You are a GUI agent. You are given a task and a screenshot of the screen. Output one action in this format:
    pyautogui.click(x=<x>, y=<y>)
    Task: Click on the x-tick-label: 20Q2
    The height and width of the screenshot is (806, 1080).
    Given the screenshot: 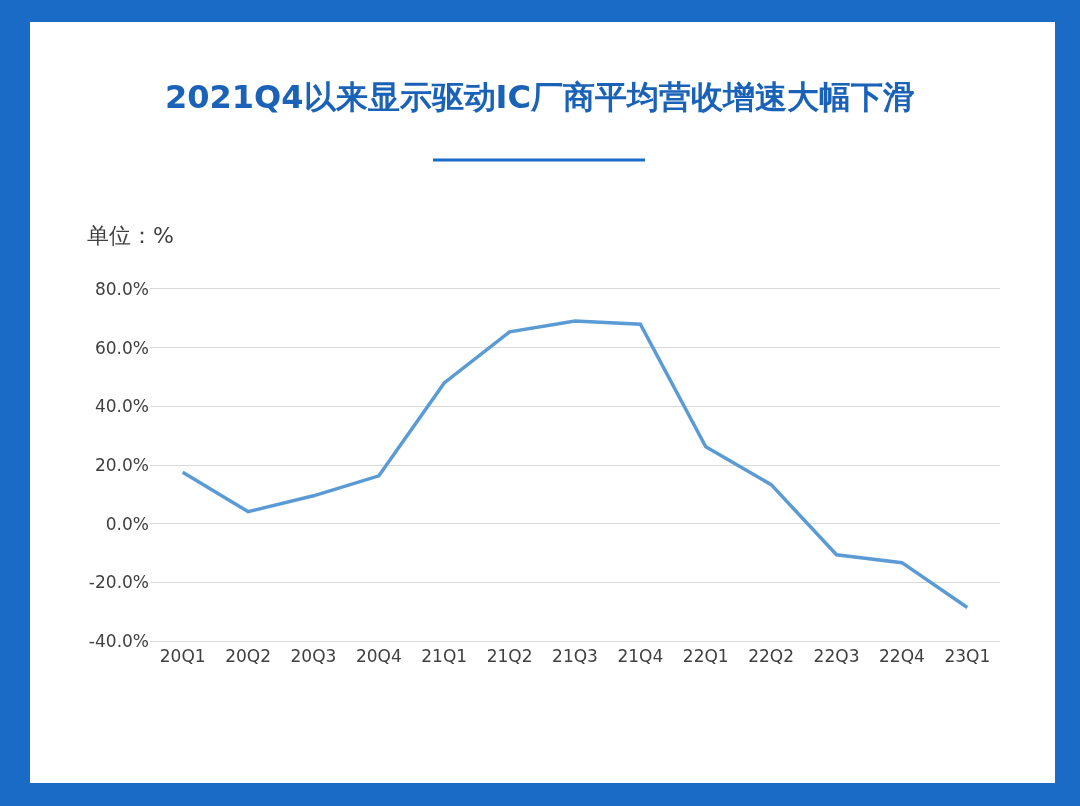 What is the action you would take?
    pyautogui.click(x=248, y=656)
    